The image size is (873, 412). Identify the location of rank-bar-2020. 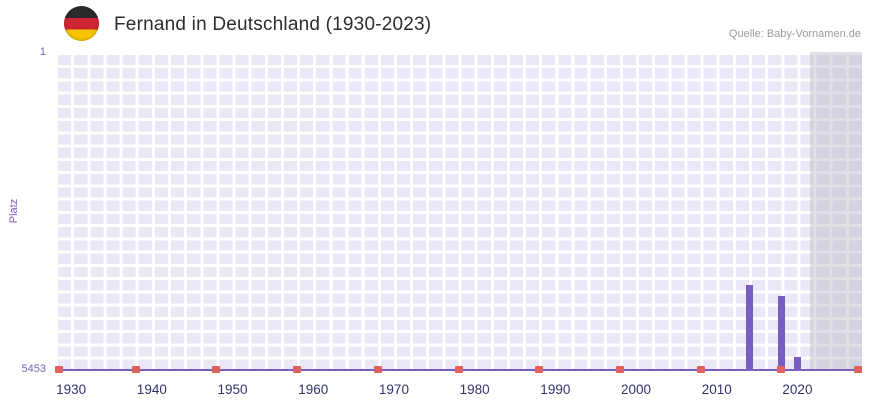
(797, 363).